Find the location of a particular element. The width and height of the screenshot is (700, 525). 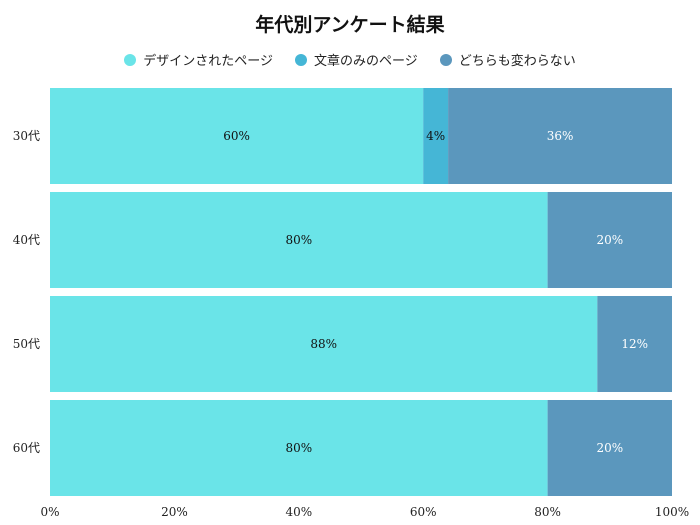

legend-item-2: どちらも変わらない is located at coordinates (507, 59).